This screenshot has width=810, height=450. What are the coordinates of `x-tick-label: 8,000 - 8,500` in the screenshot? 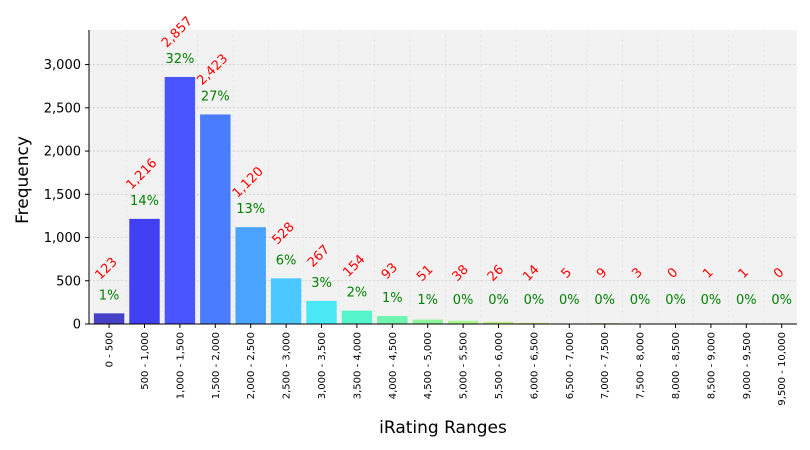 It's located at (676, 365).